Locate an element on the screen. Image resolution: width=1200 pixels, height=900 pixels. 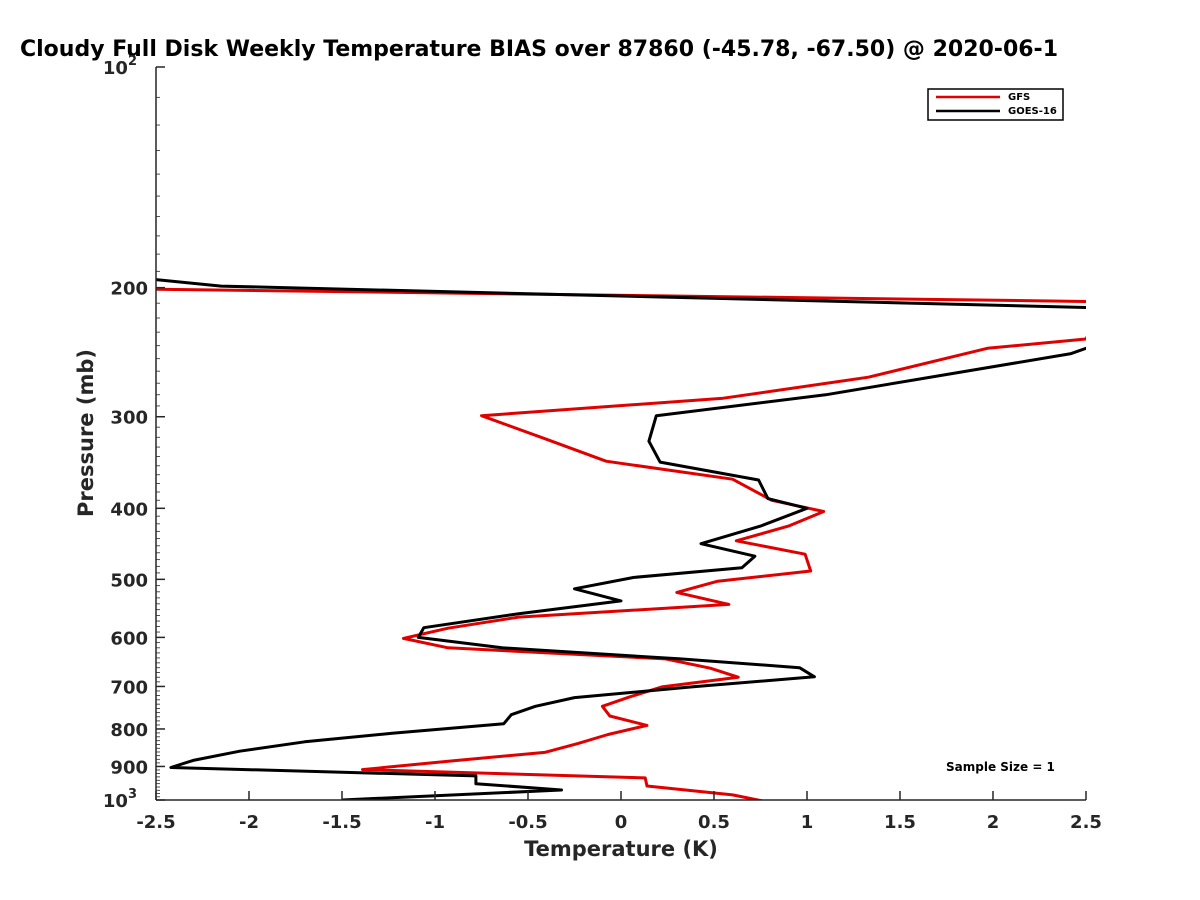
y-tick-label: 600 is located at coordinates (129, 638).